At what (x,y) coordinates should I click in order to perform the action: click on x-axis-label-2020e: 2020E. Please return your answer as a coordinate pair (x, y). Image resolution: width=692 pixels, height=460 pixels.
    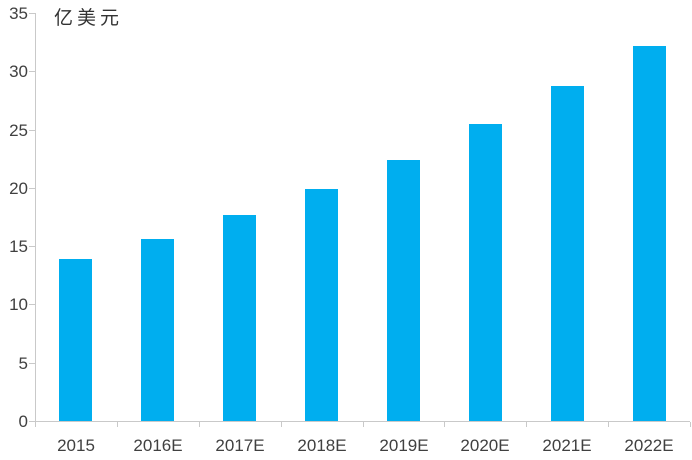
    Looking at the image, I should click on (485, 445).